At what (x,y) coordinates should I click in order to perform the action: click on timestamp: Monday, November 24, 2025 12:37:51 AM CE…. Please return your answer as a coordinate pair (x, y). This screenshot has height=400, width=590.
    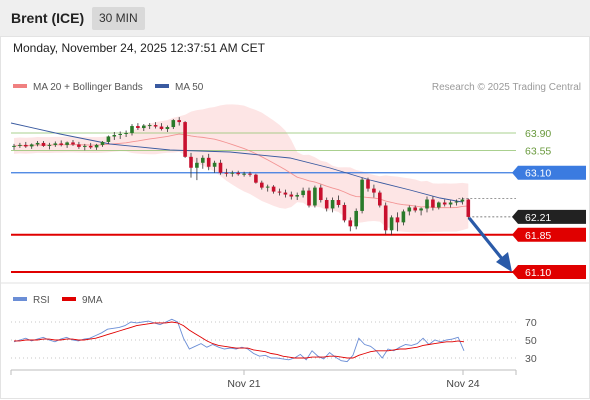
    Looking at the image, I should click on (139, 48).